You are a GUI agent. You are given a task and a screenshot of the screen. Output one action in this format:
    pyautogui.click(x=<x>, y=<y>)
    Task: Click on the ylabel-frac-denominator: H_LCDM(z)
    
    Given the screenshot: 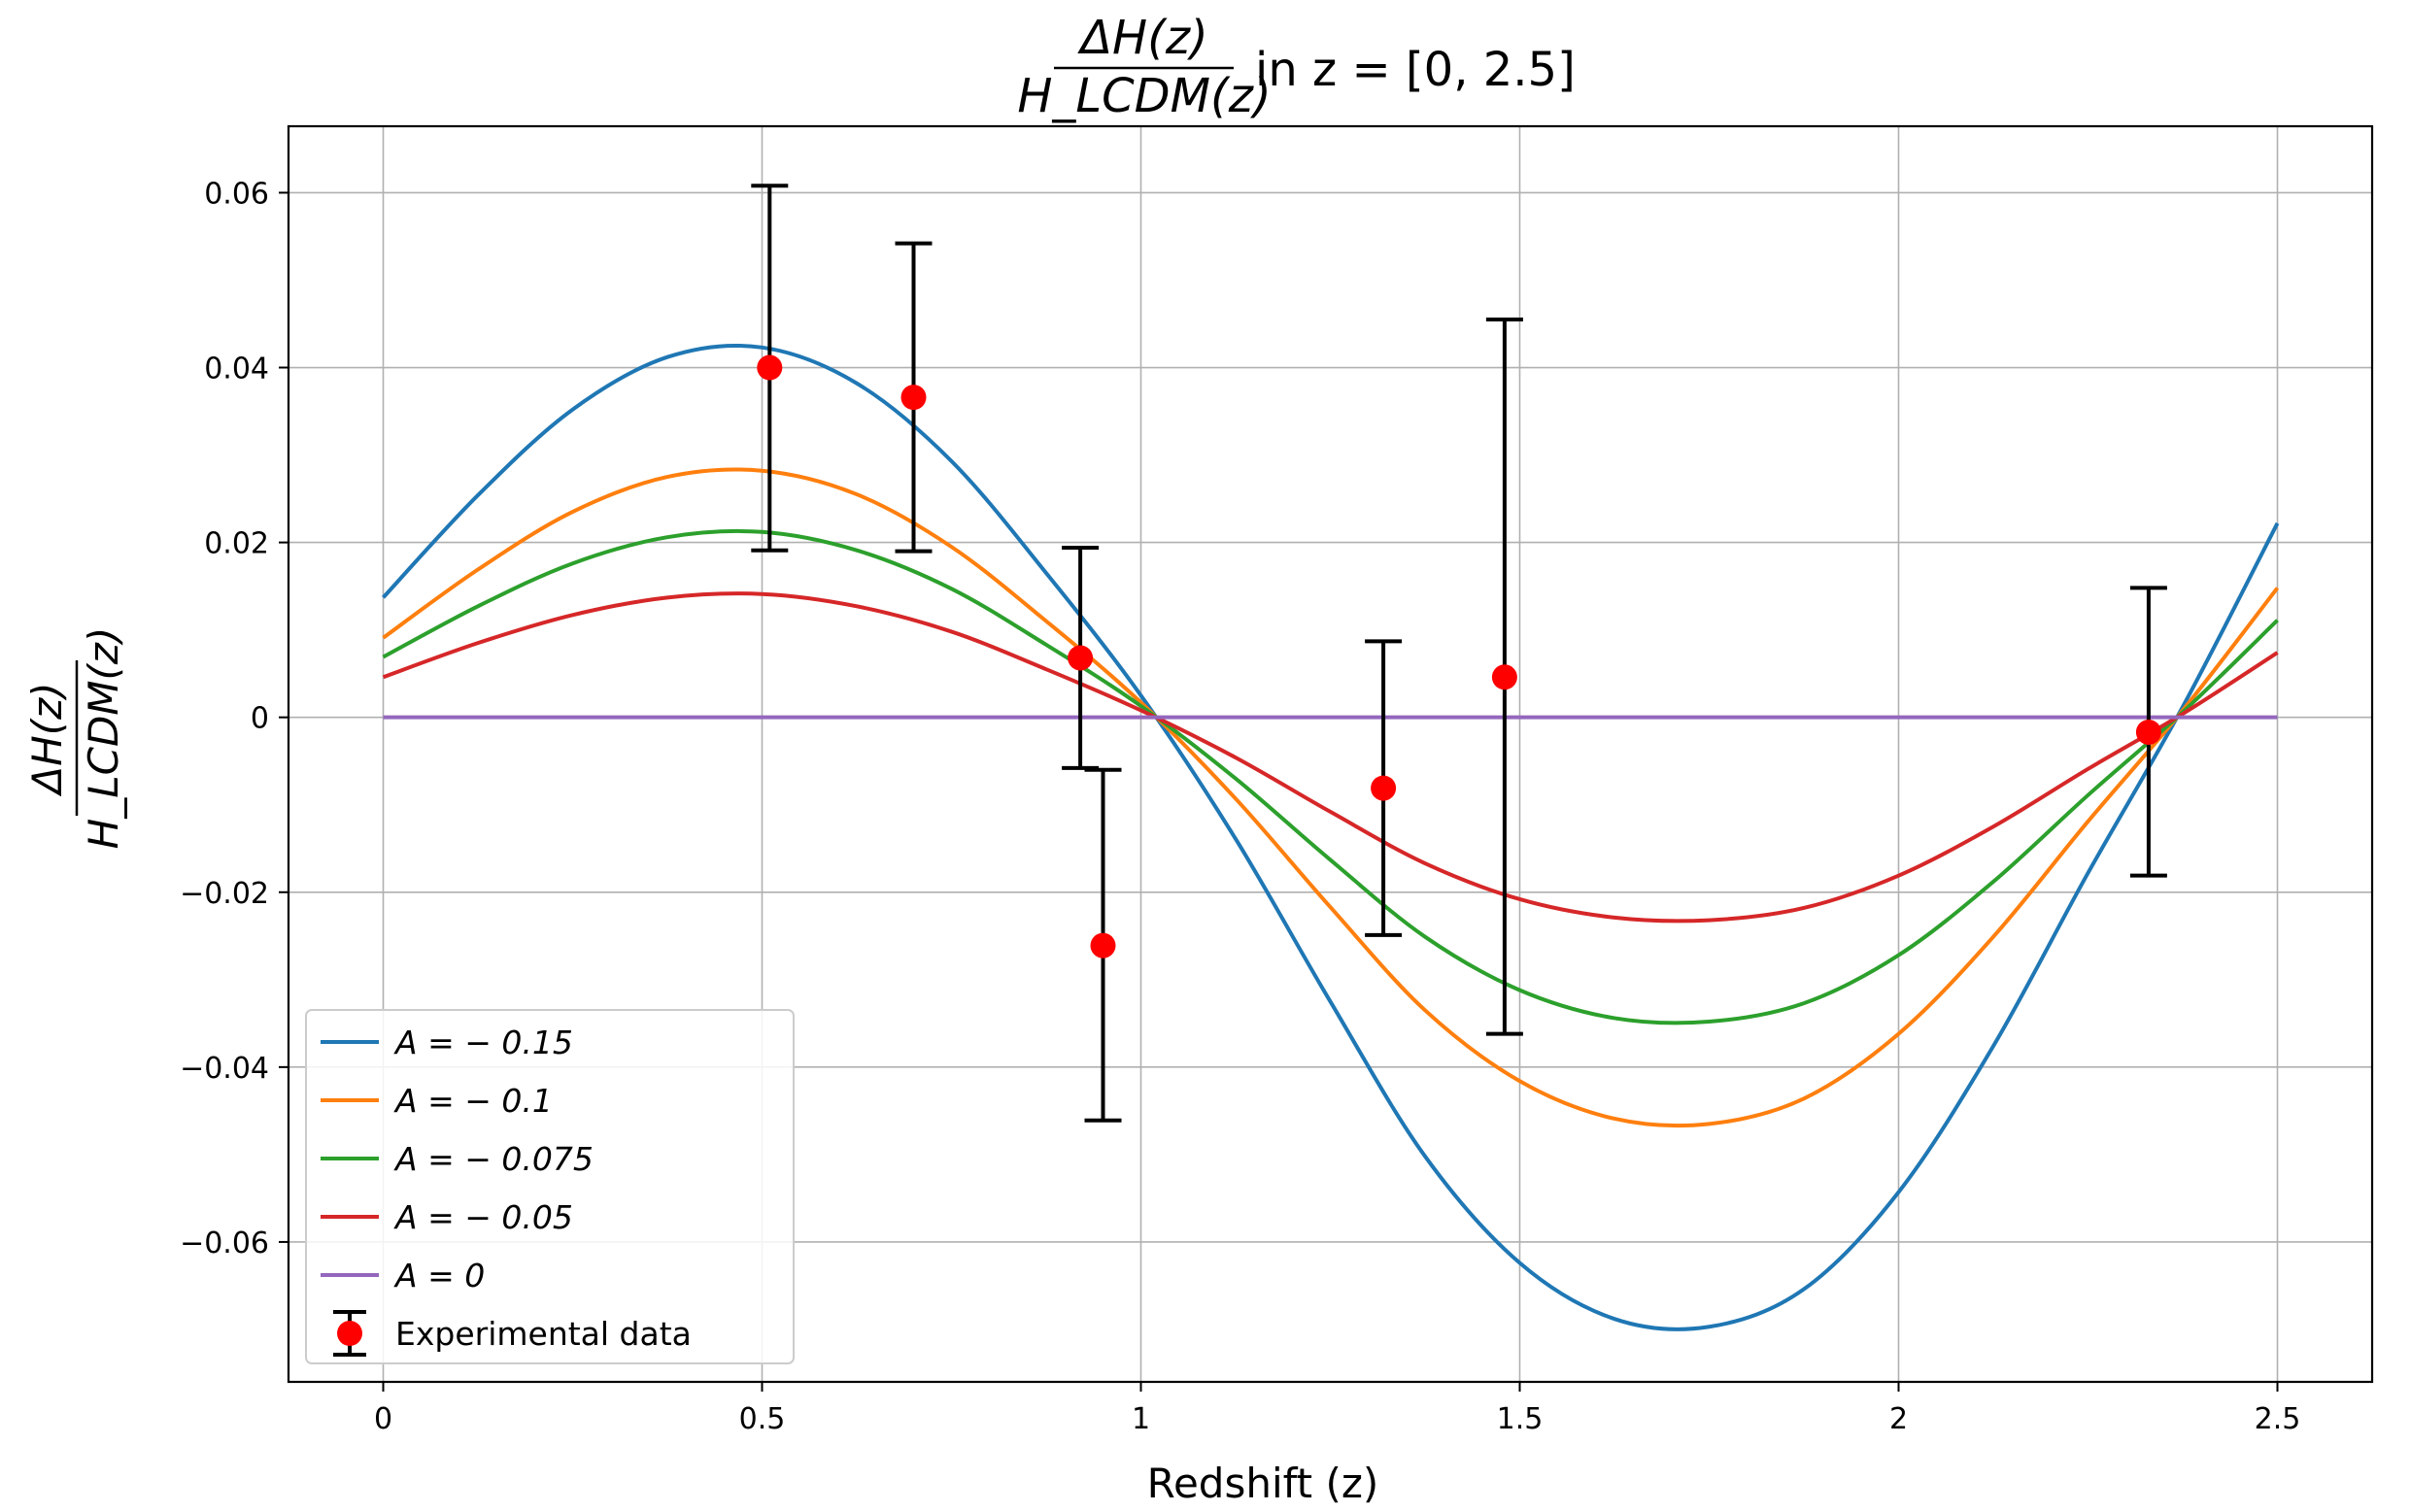 What is the action you would take?
    pyautogui.click(x=103, y=738)
    